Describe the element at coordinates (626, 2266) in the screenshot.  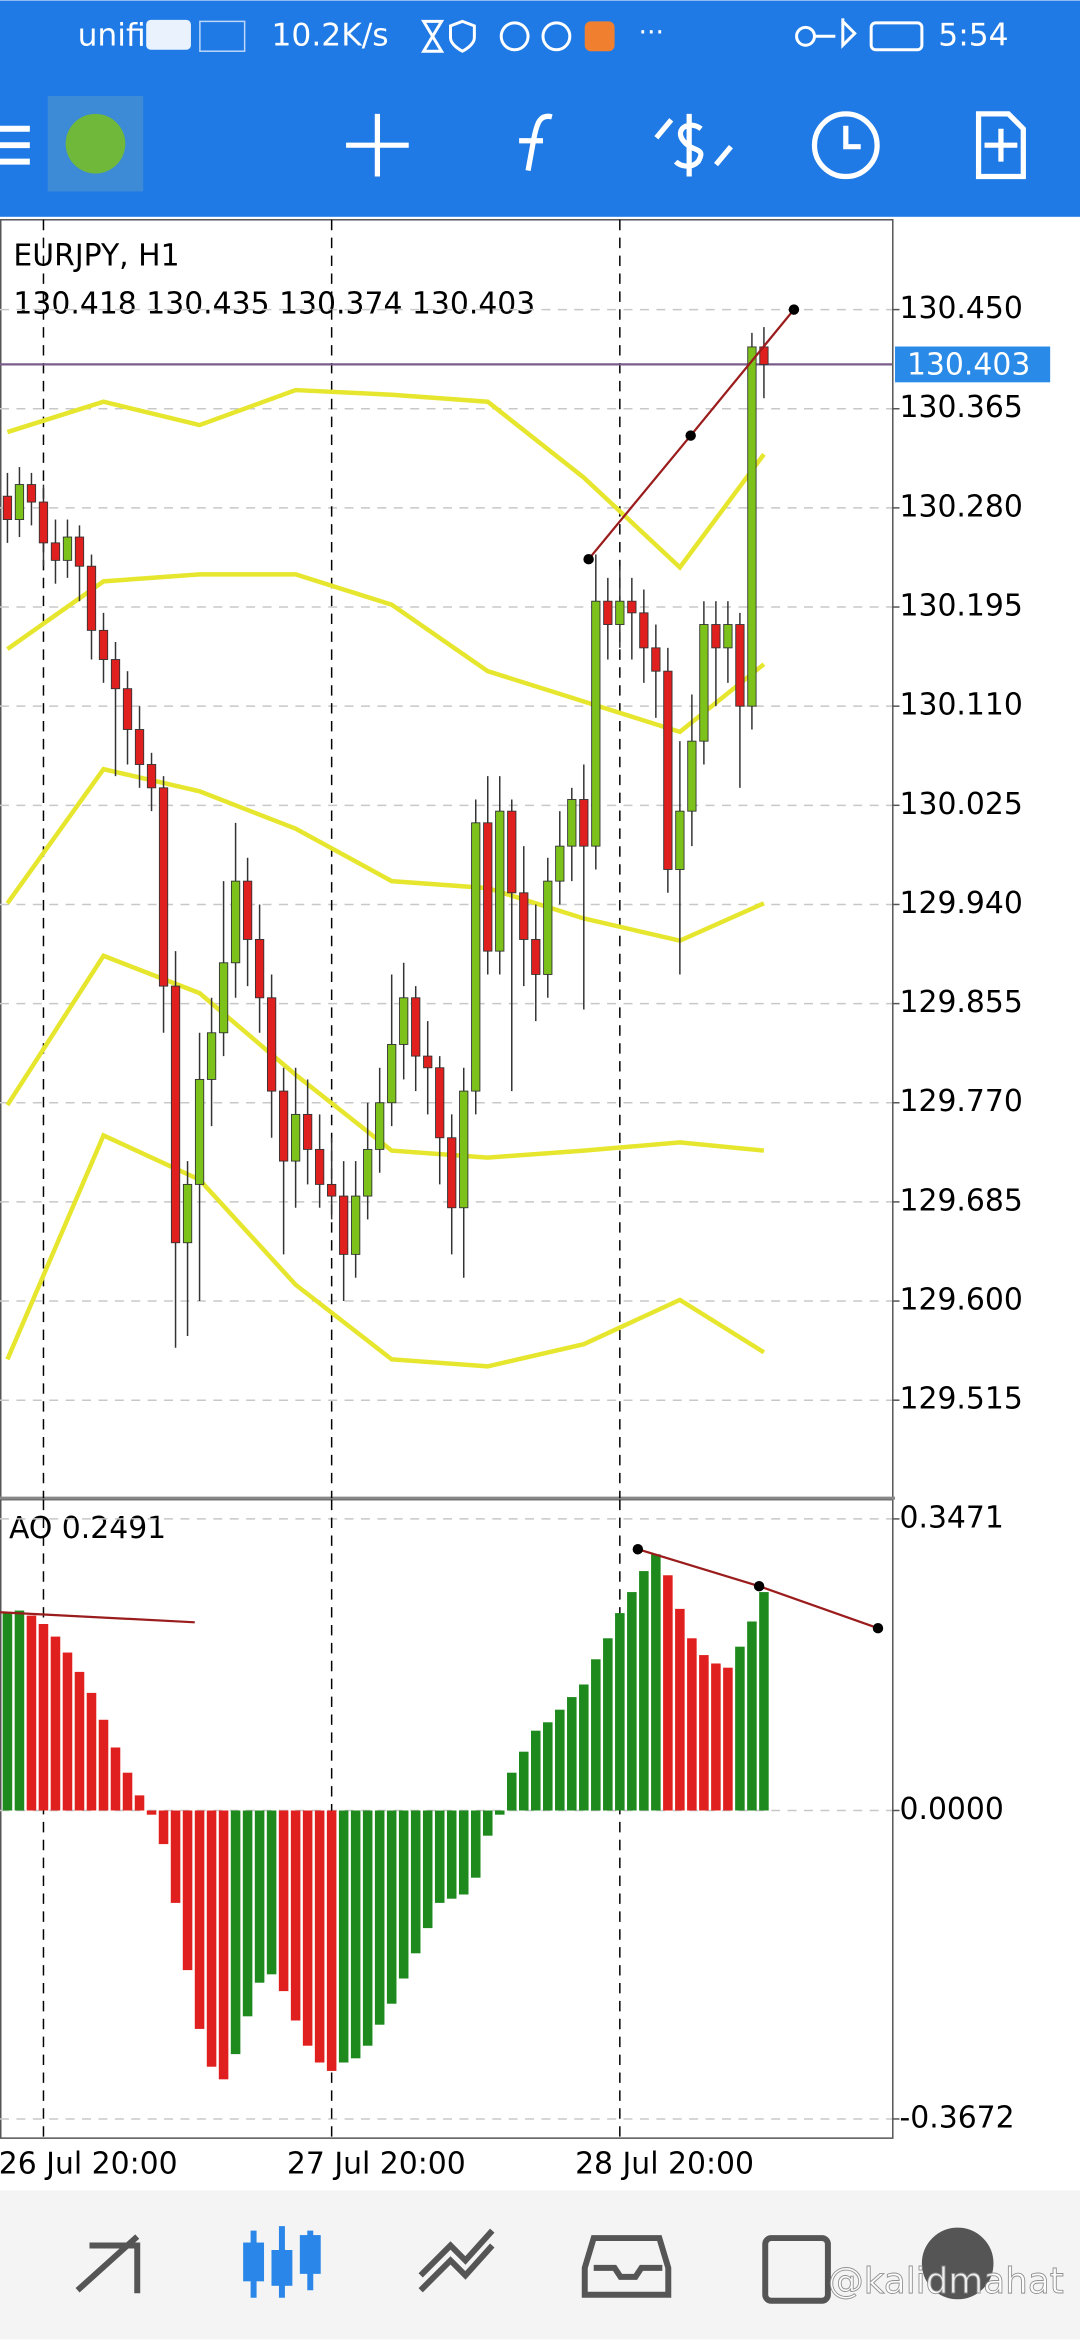
I see `nav-history` at that location.